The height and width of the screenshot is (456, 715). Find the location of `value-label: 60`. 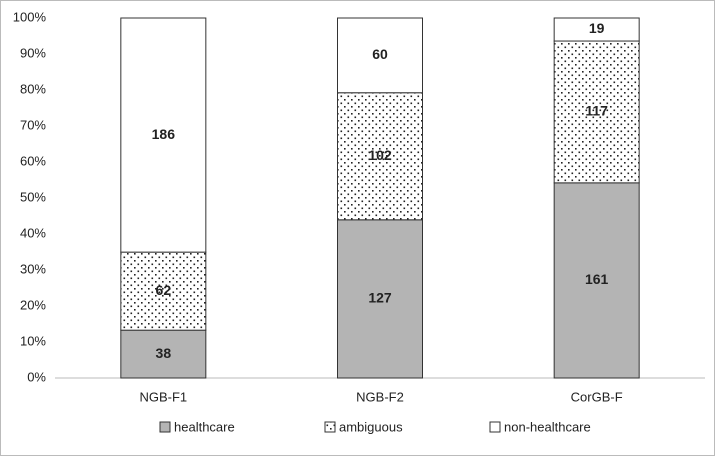

value-label: 60 is located at coordinates (380, 54).